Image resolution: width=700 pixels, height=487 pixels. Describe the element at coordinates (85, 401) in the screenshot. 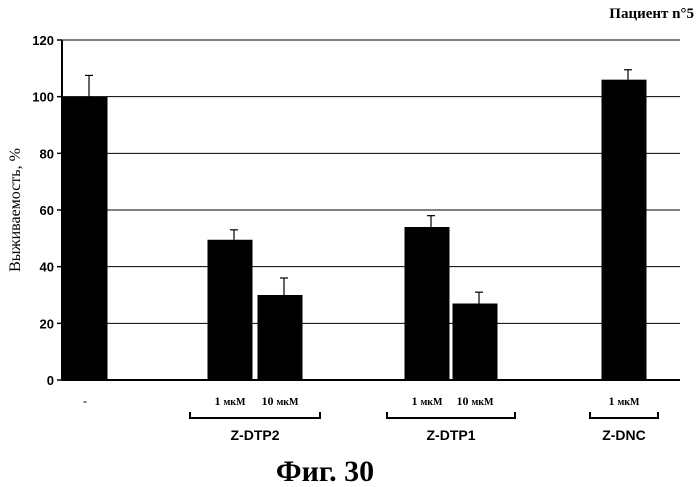

I see `x-category-label: -` at that location.